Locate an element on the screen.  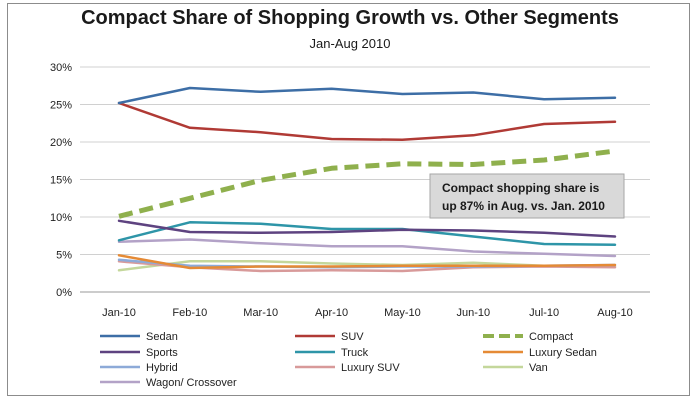
series-line-truck is located at coordinates (367, 234).